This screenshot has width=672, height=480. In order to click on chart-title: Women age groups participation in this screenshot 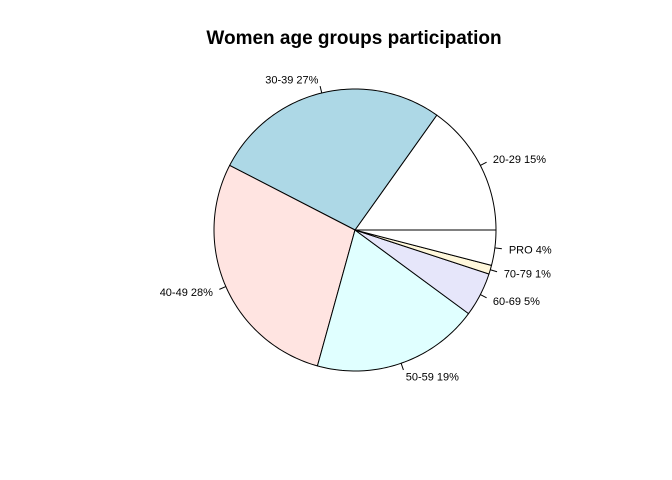, I will do `click(354, 38)`.